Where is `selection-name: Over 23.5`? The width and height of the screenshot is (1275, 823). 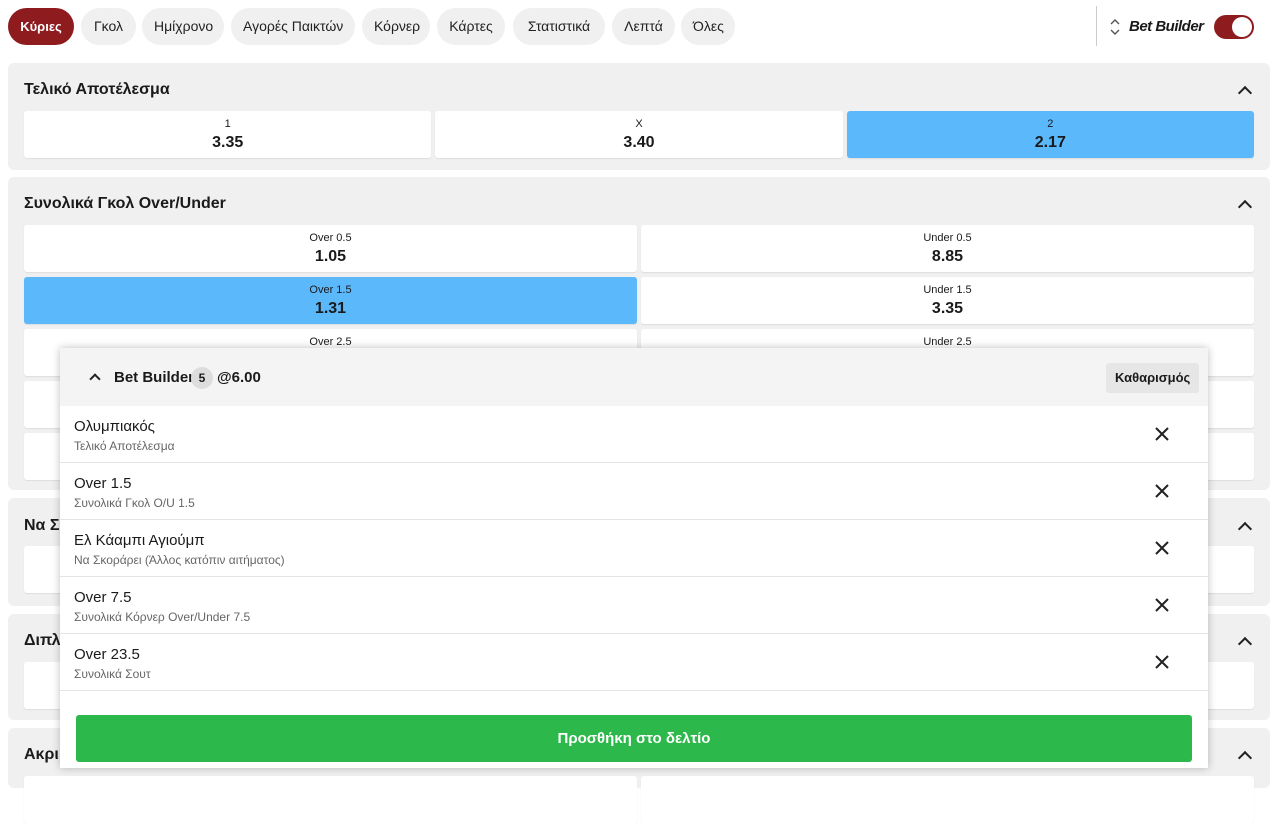
selection-name: Over 23.5 is located at coordinates (107, 654).